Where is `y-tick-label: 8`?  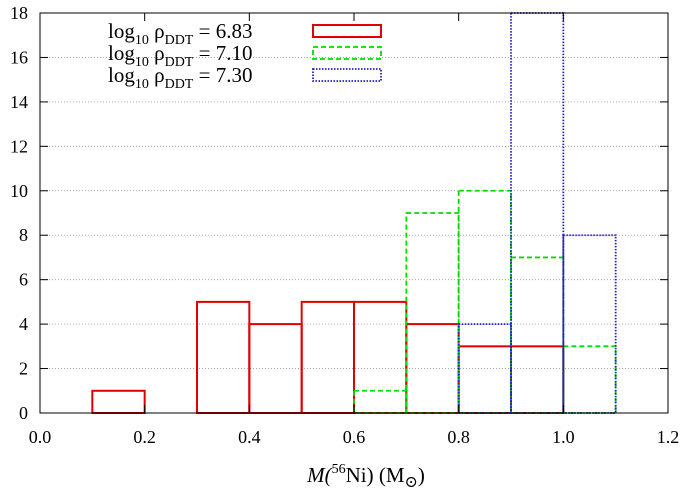
y-tick-label: 8 is located at coordinates (23, 235).